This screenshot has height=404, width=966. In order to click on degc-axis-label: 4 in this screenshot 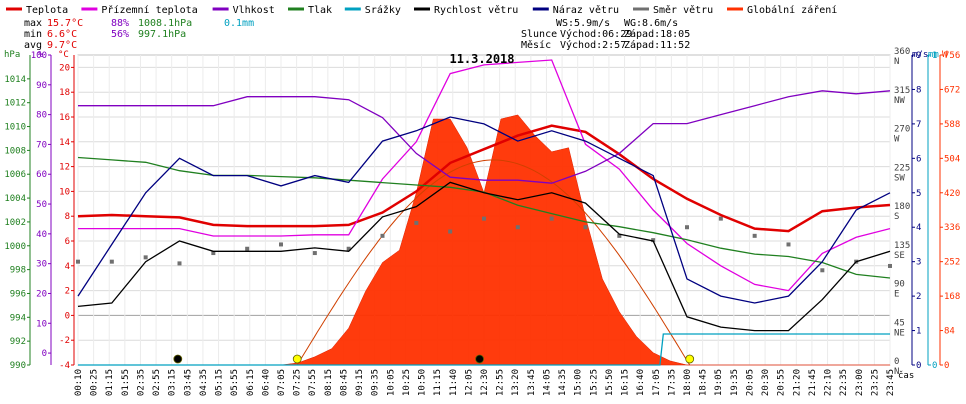, I will do `click(67, 267)`.